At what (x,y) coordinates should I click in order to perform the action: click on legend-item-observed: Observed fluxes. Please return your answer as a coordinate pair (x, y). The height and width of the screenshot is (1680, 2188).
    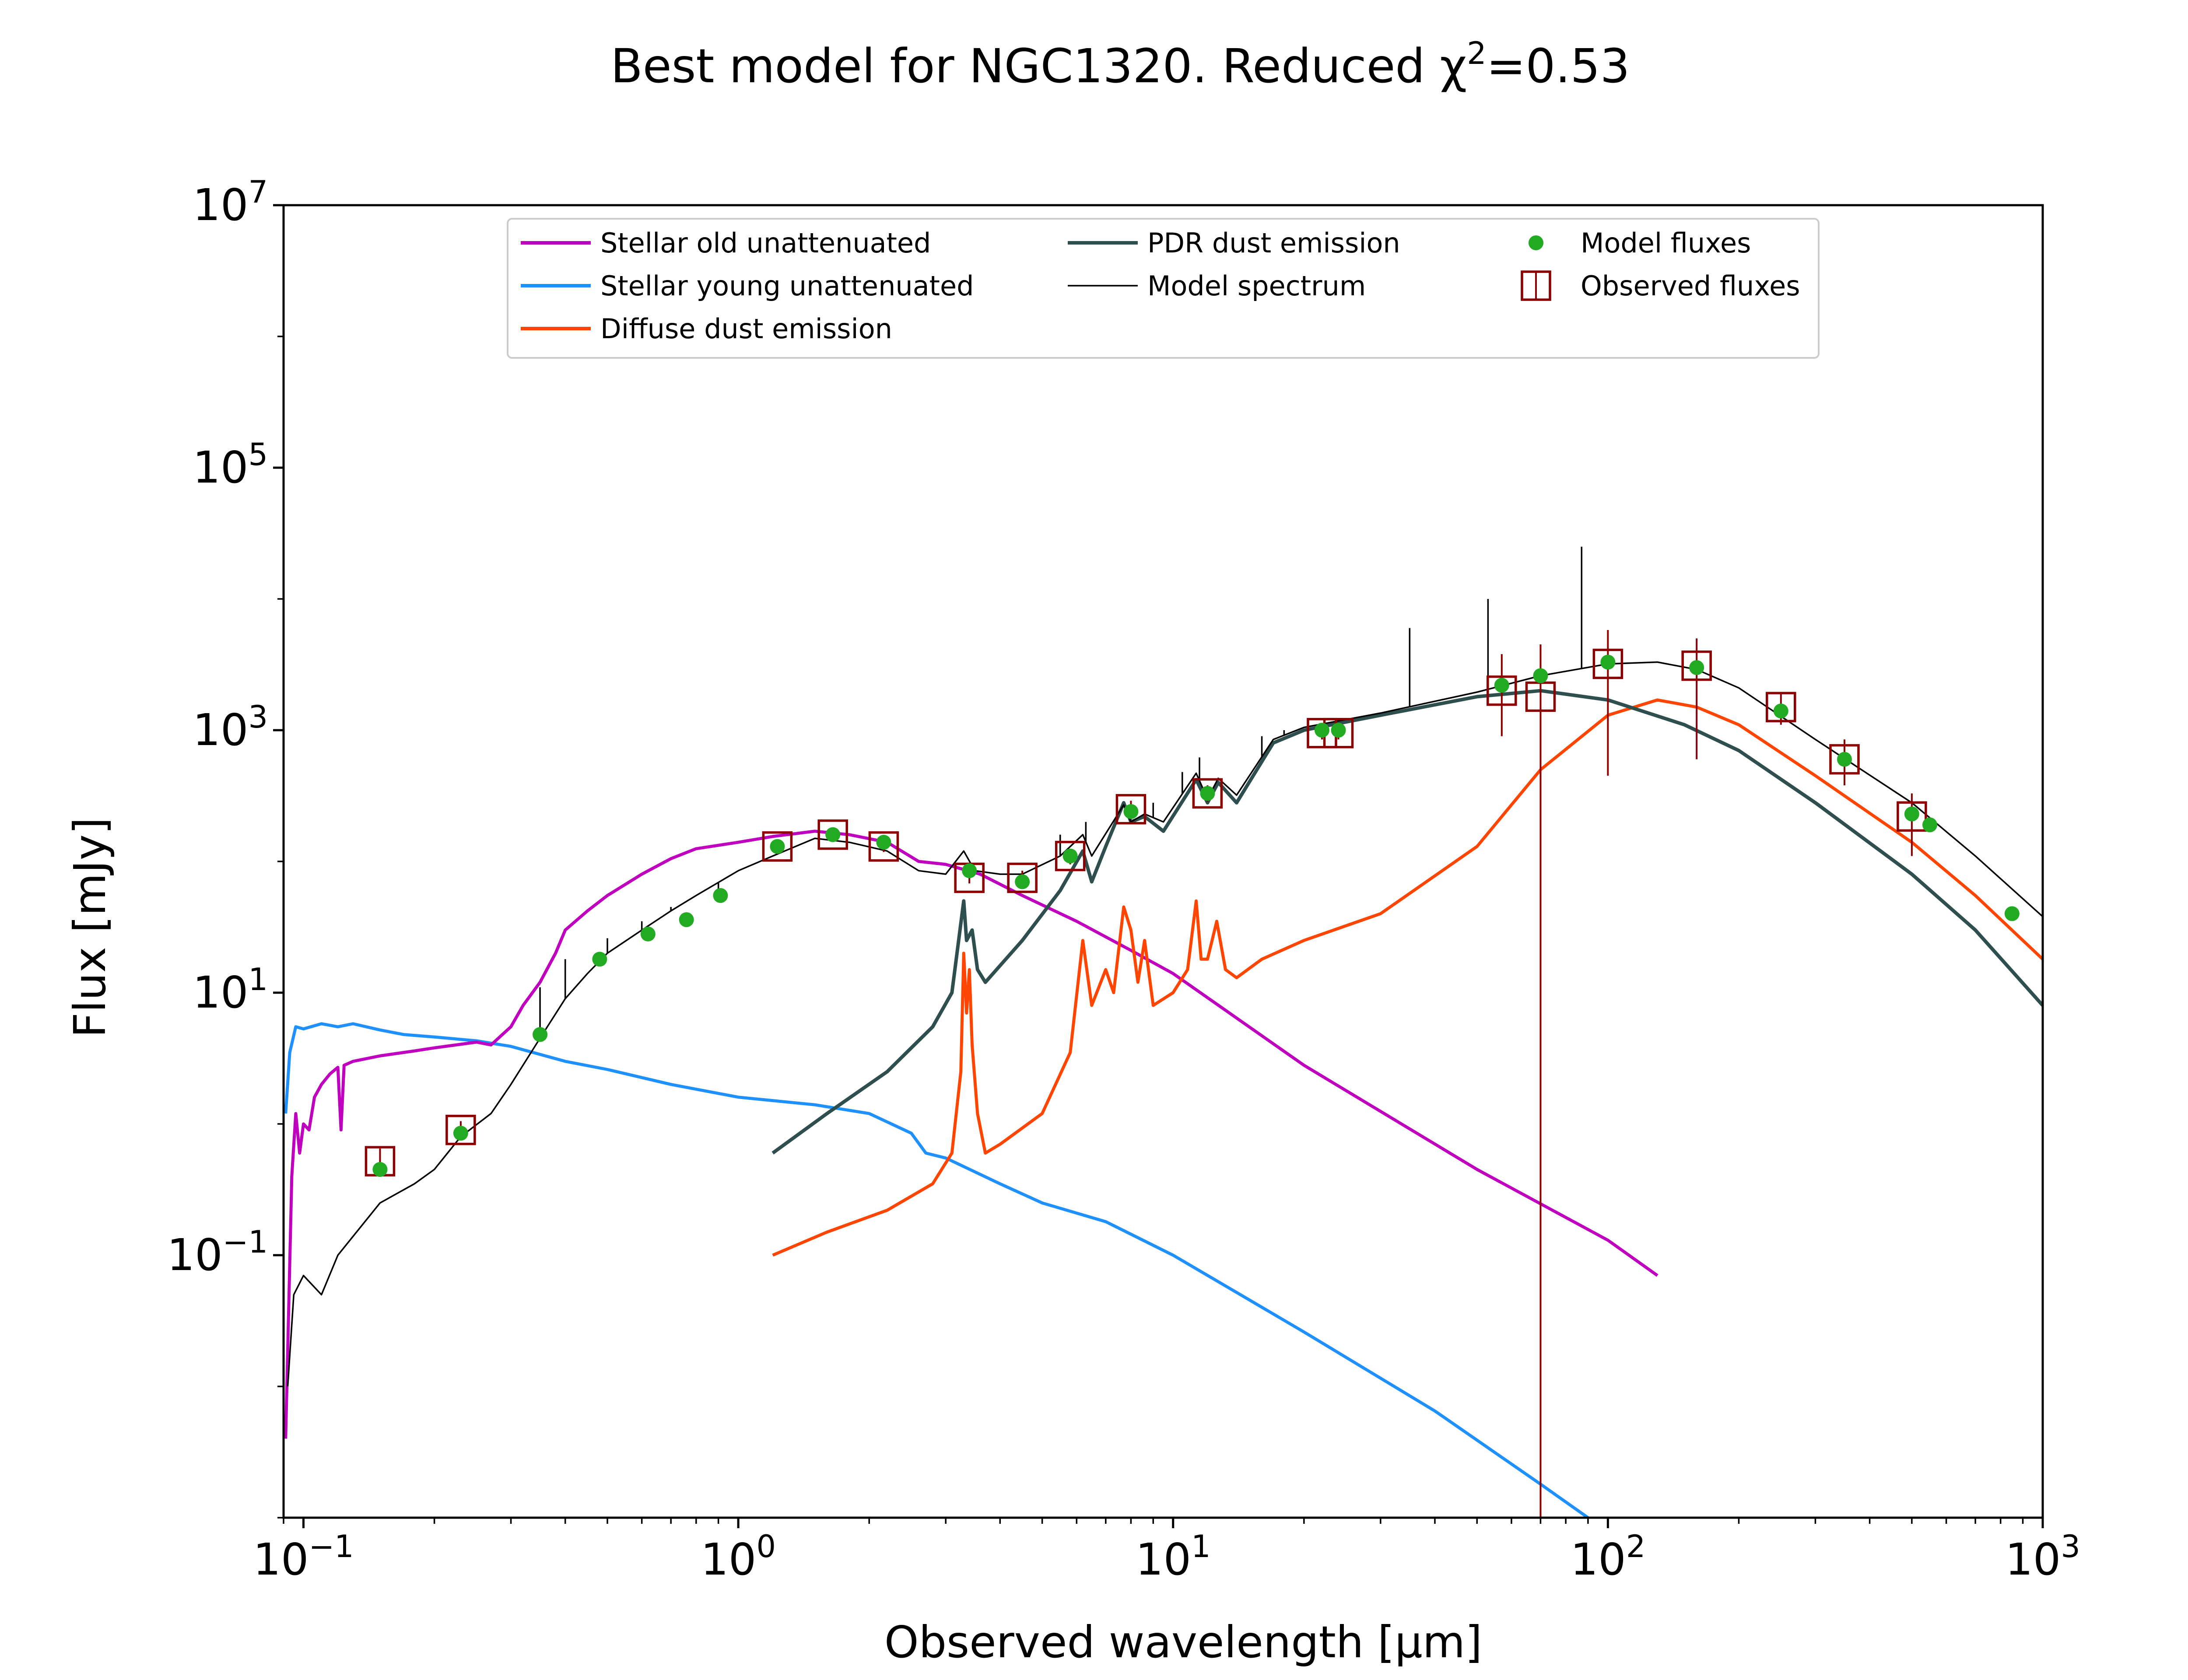
    Looking at the image, I should click on (1660, 286).